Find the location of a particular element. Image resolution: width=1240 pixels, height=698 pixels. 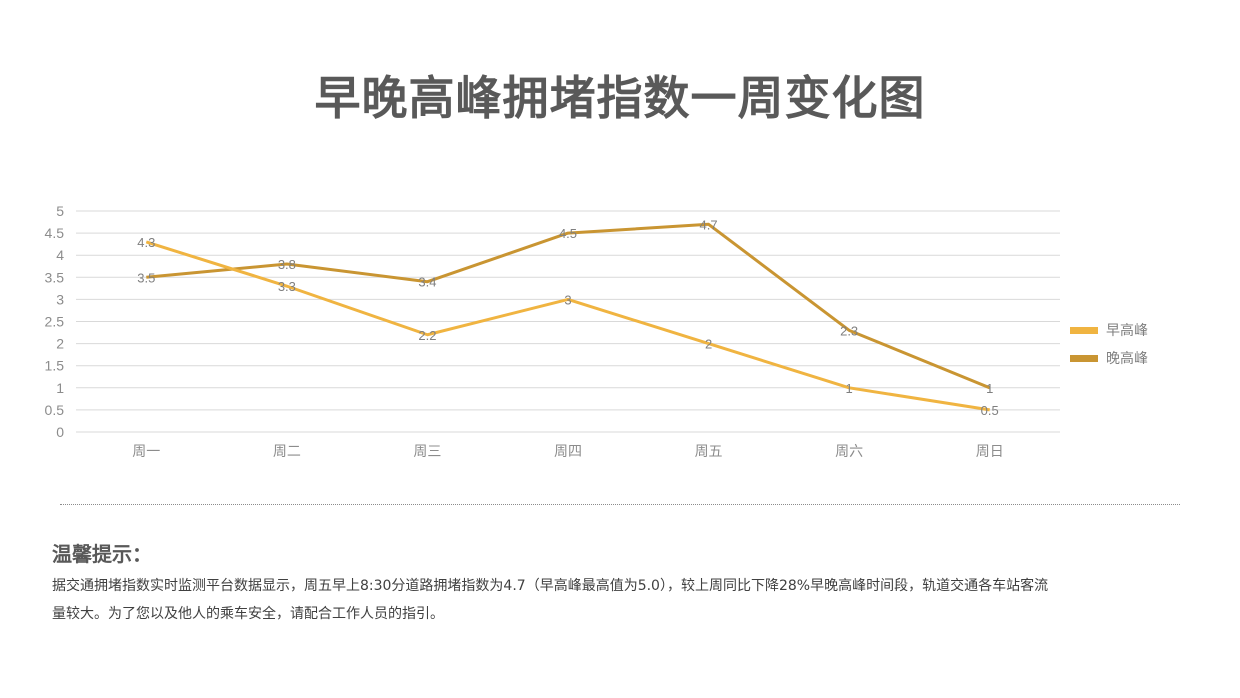

data-label: 3.4 is located at coordinates (427, 282).